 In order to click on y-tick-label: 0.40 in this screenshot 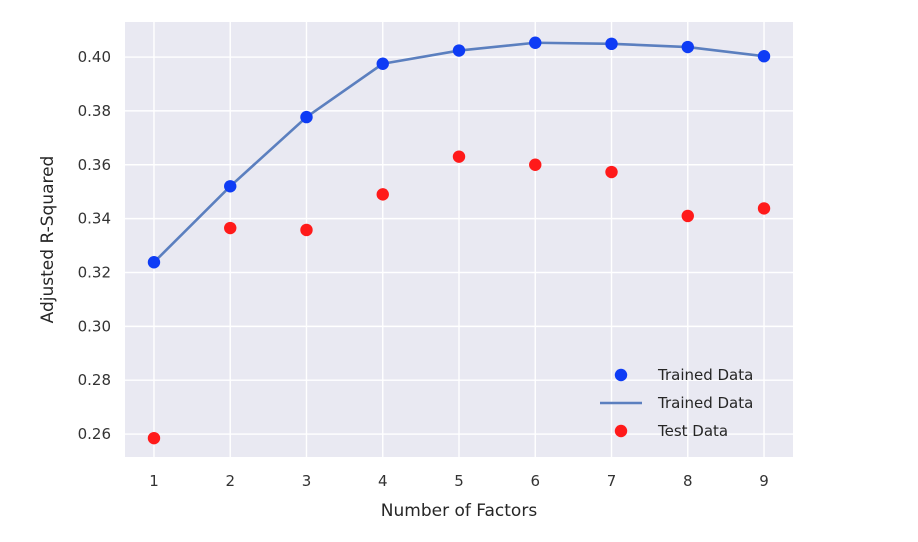, I will do `click(94, 57)`.